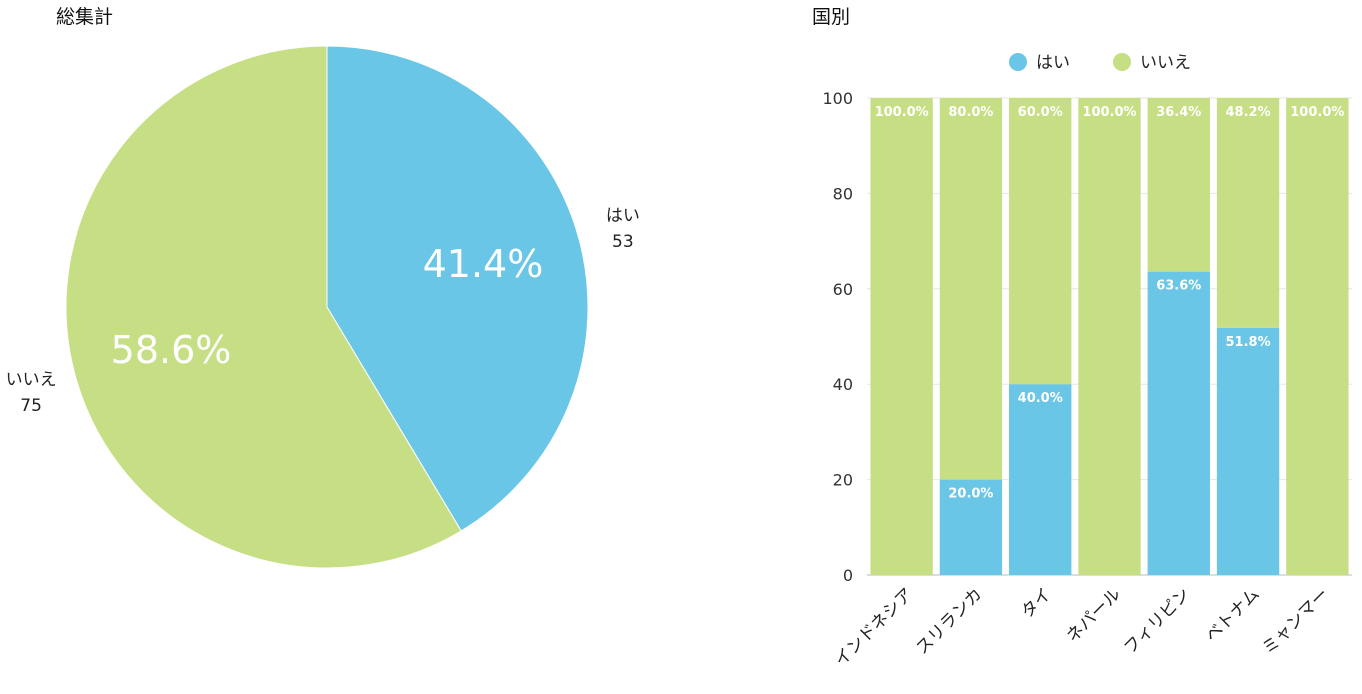 The height and width of the screenshot is (694, 1362). What do you see at coordinates (1053, 63) in the screenshot?
I see `legend-label: はい` at bounding box center [1053, 63].